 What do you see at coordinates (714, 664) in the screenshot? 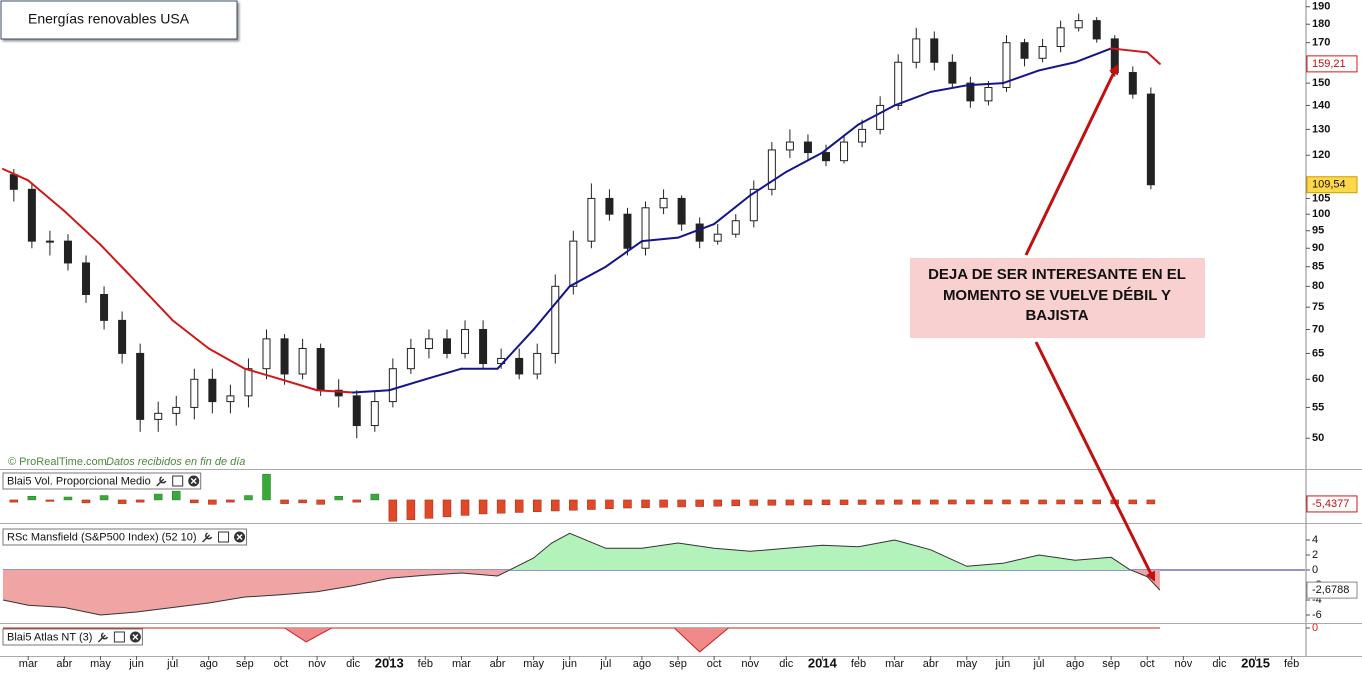
I see `x-tick-label: oct` at bounding box center [714, 664].